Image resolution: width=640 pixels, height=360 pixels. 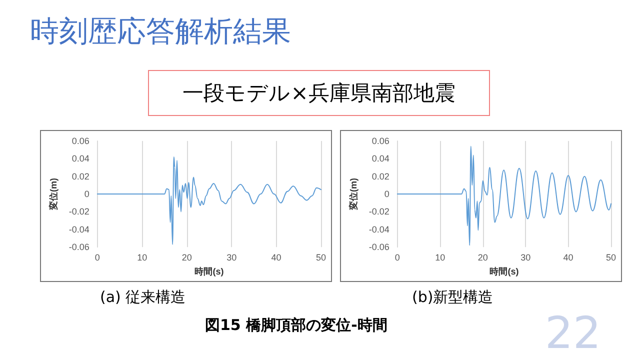 I want to click on chart-subtitle: 一段モデル×兵庫県南部地震, so click(x=319, y=93).